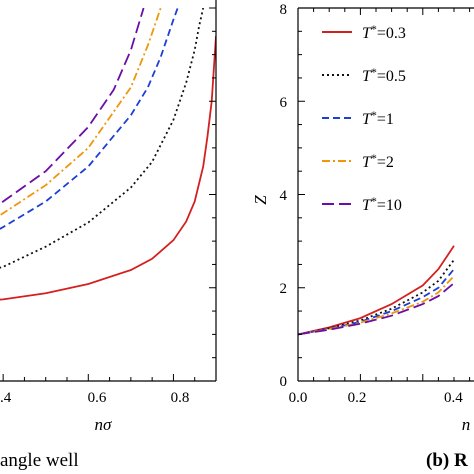  What do you see at coordinates (357, 398) in the screenshot?
I see `right-xtick-label: 0.2` at bounding box center [357, 398].